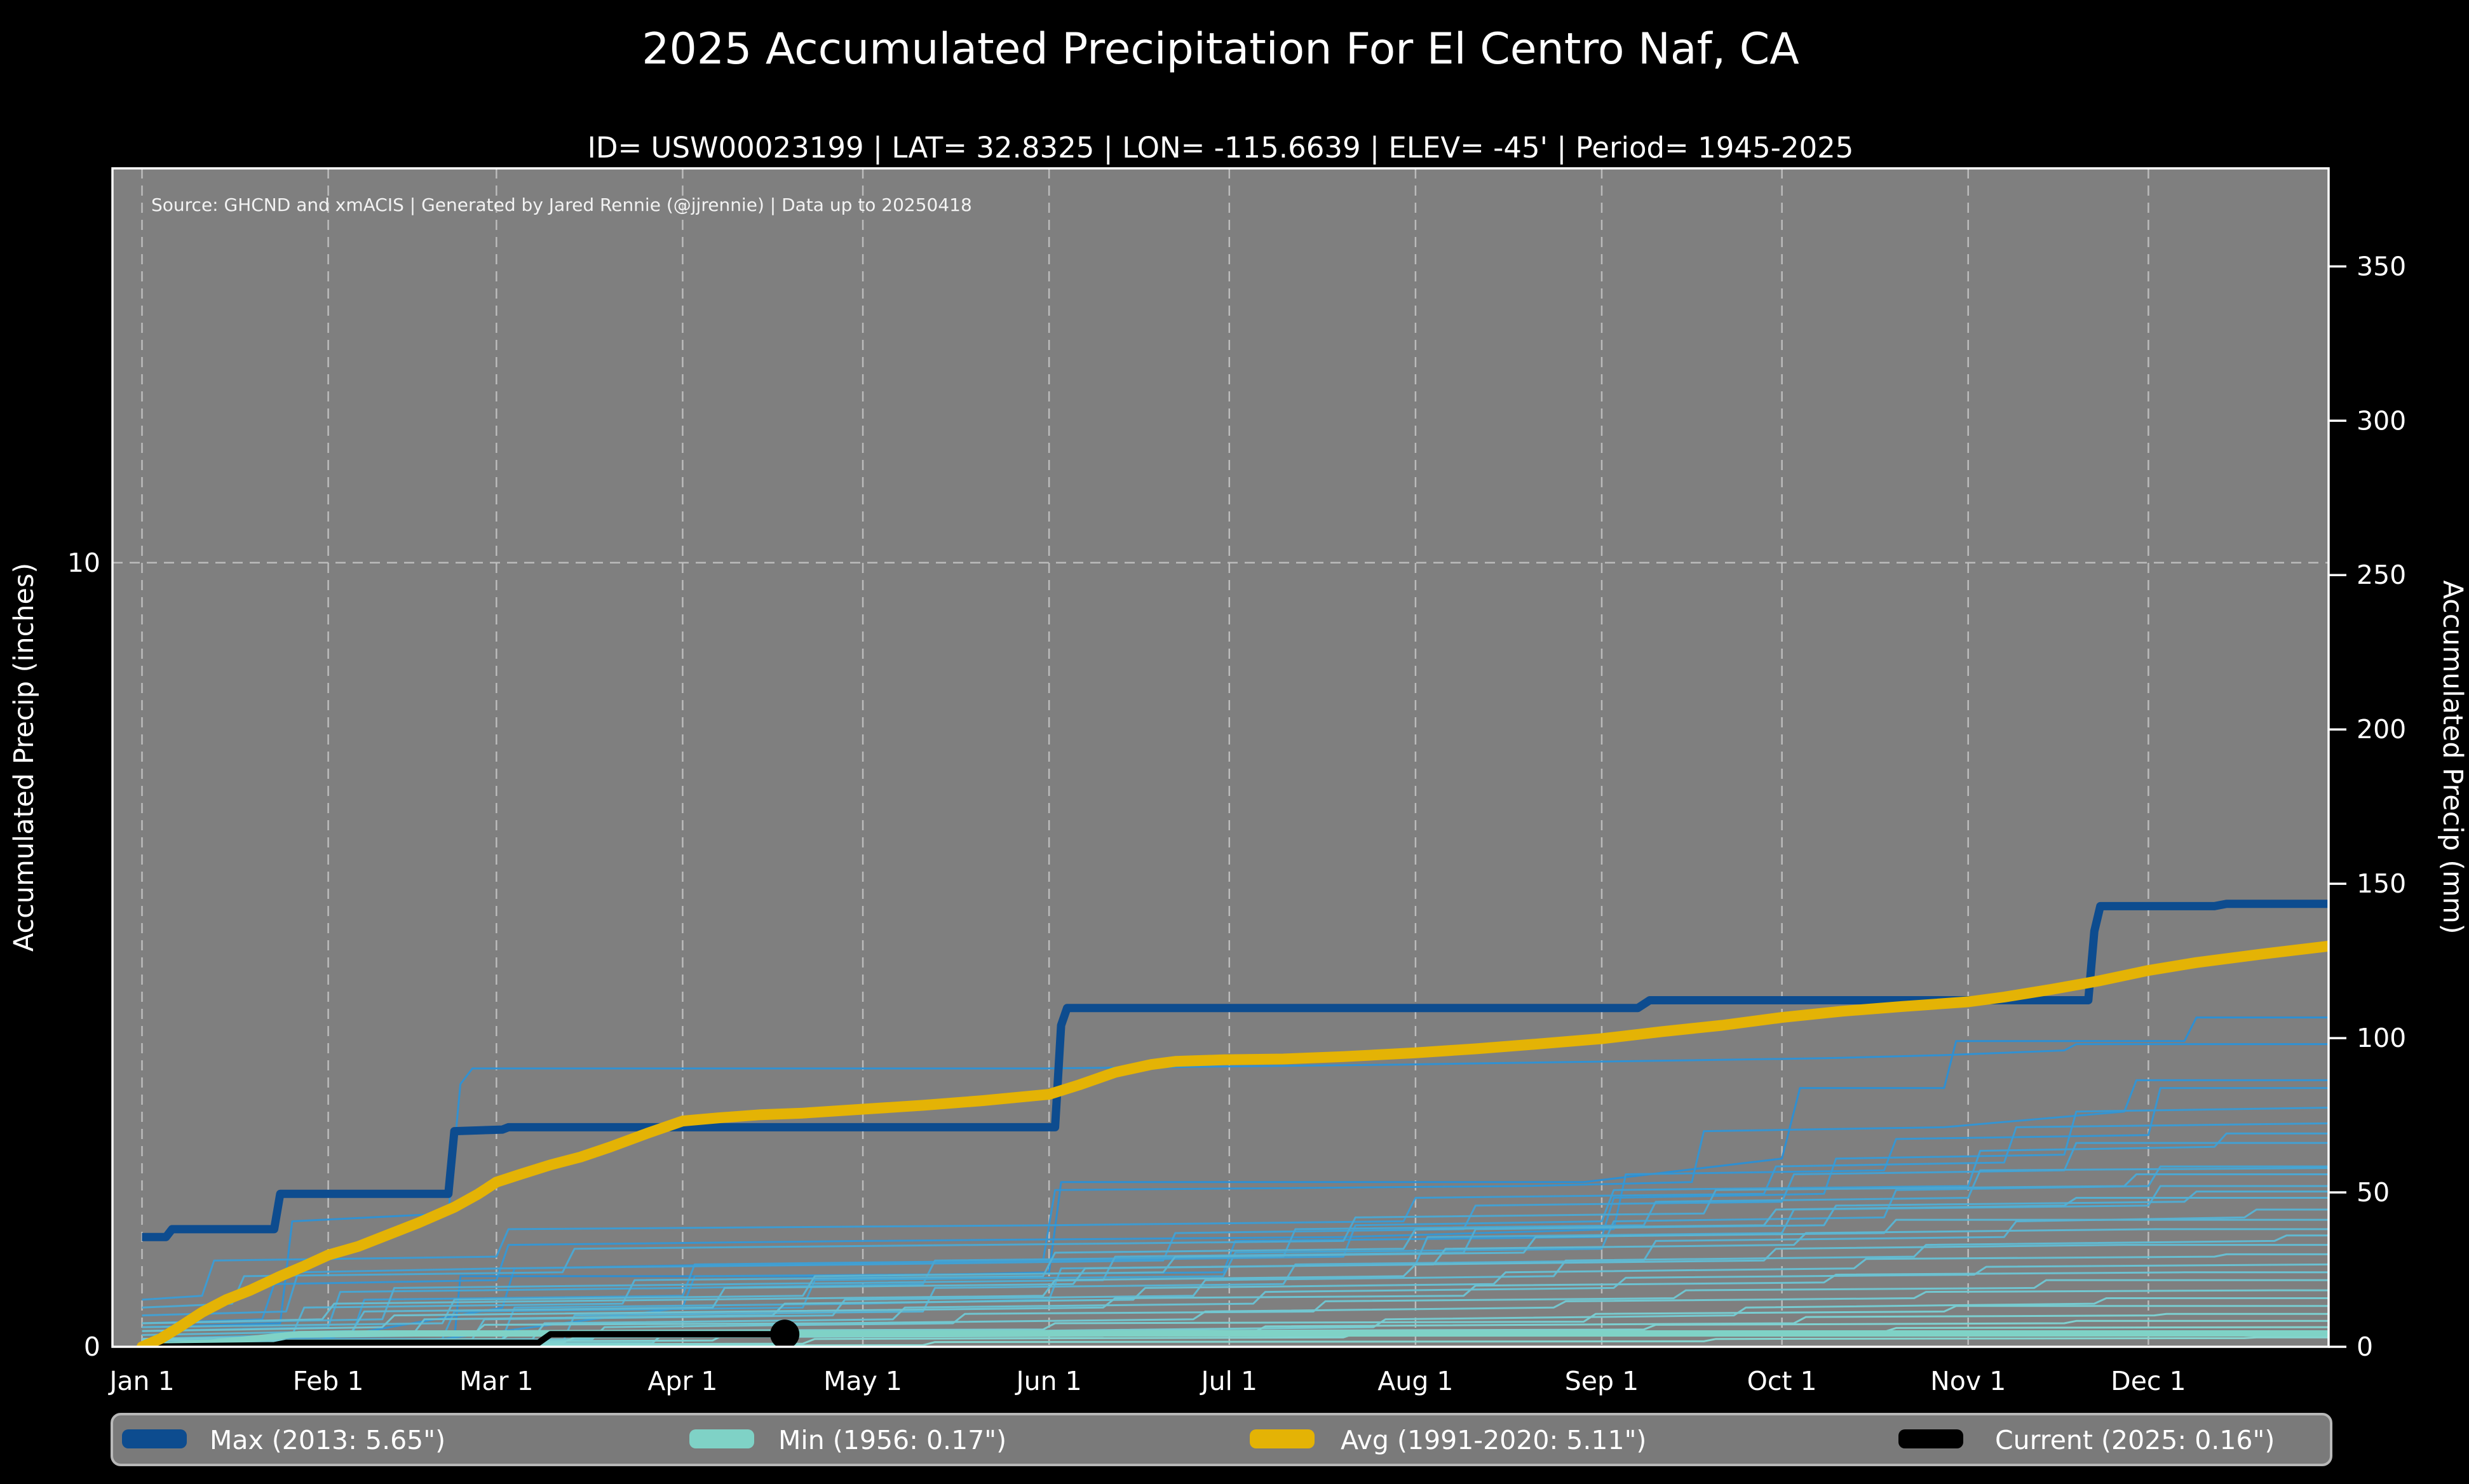 The image size is (2469, 1484). Describe the element at coordinates (154, 1438) in the screenshot. I see `legend-swatch-max` at that location.